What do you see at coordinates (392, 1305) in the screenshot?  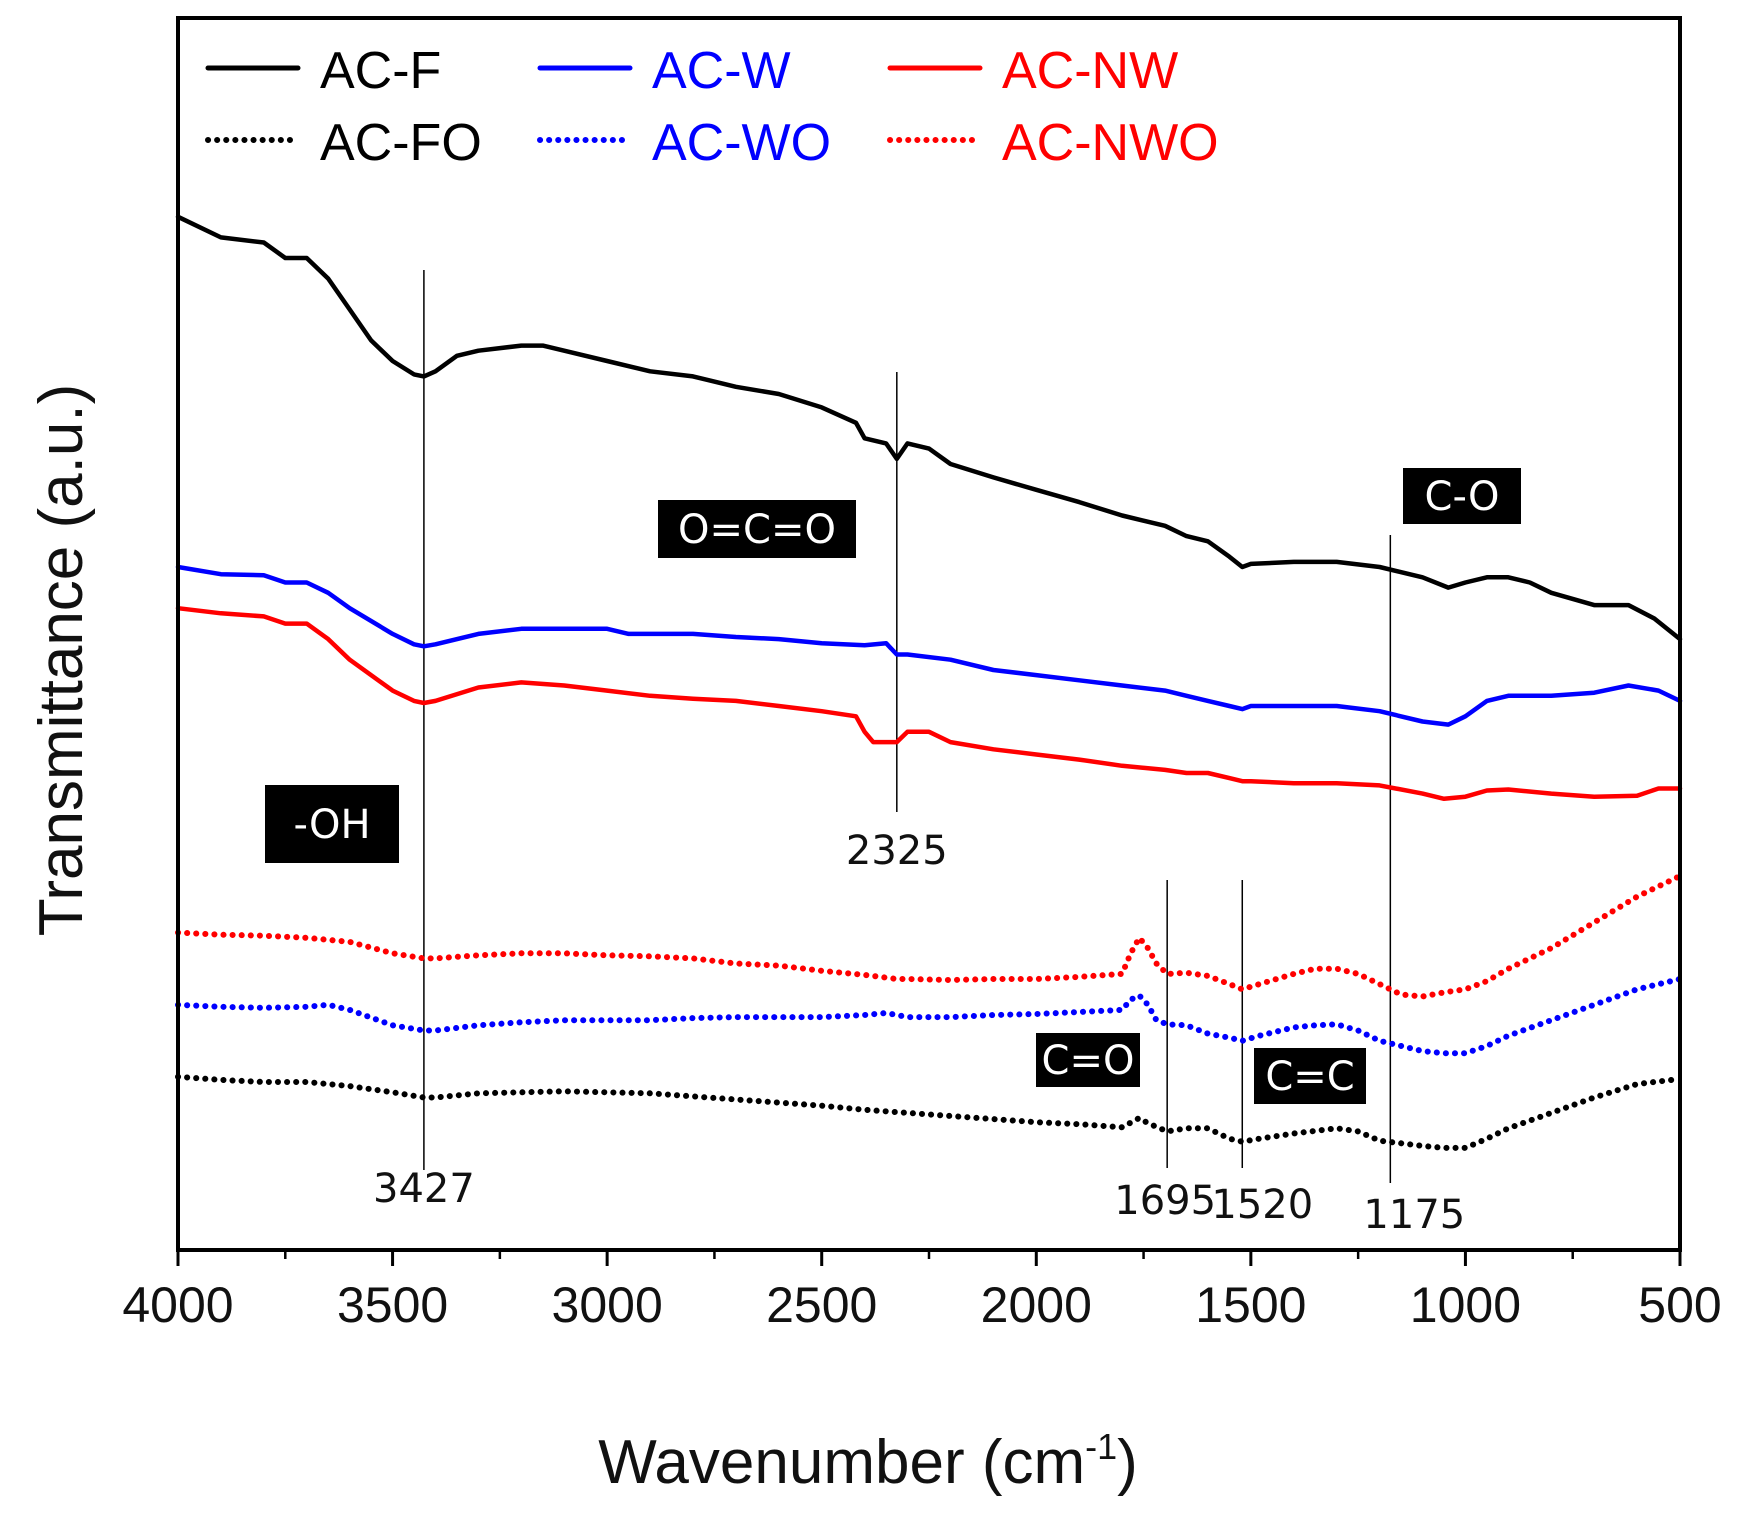 I see `x-tick-label-3500: 3500` at bounding box center [392, 1305].